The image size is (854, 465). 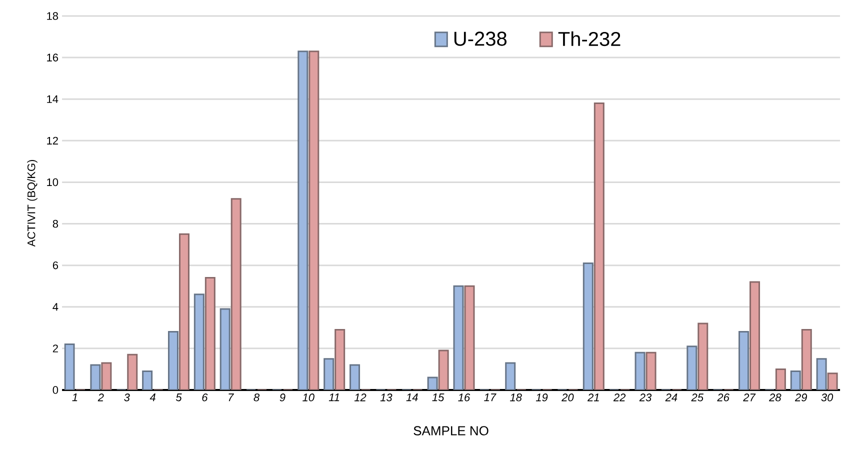 What do you see at coordinates (75, 398) in the screenshot?
I see `x-tick-label: 1` at bounding box center [75, 398].